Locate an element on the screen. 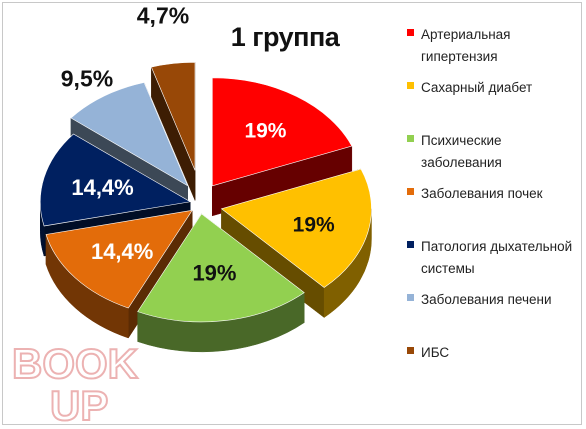 Image resolution: width=586 pixels, height=429 pixels. data-label: 9,5% is located at coordinates (87, 78).